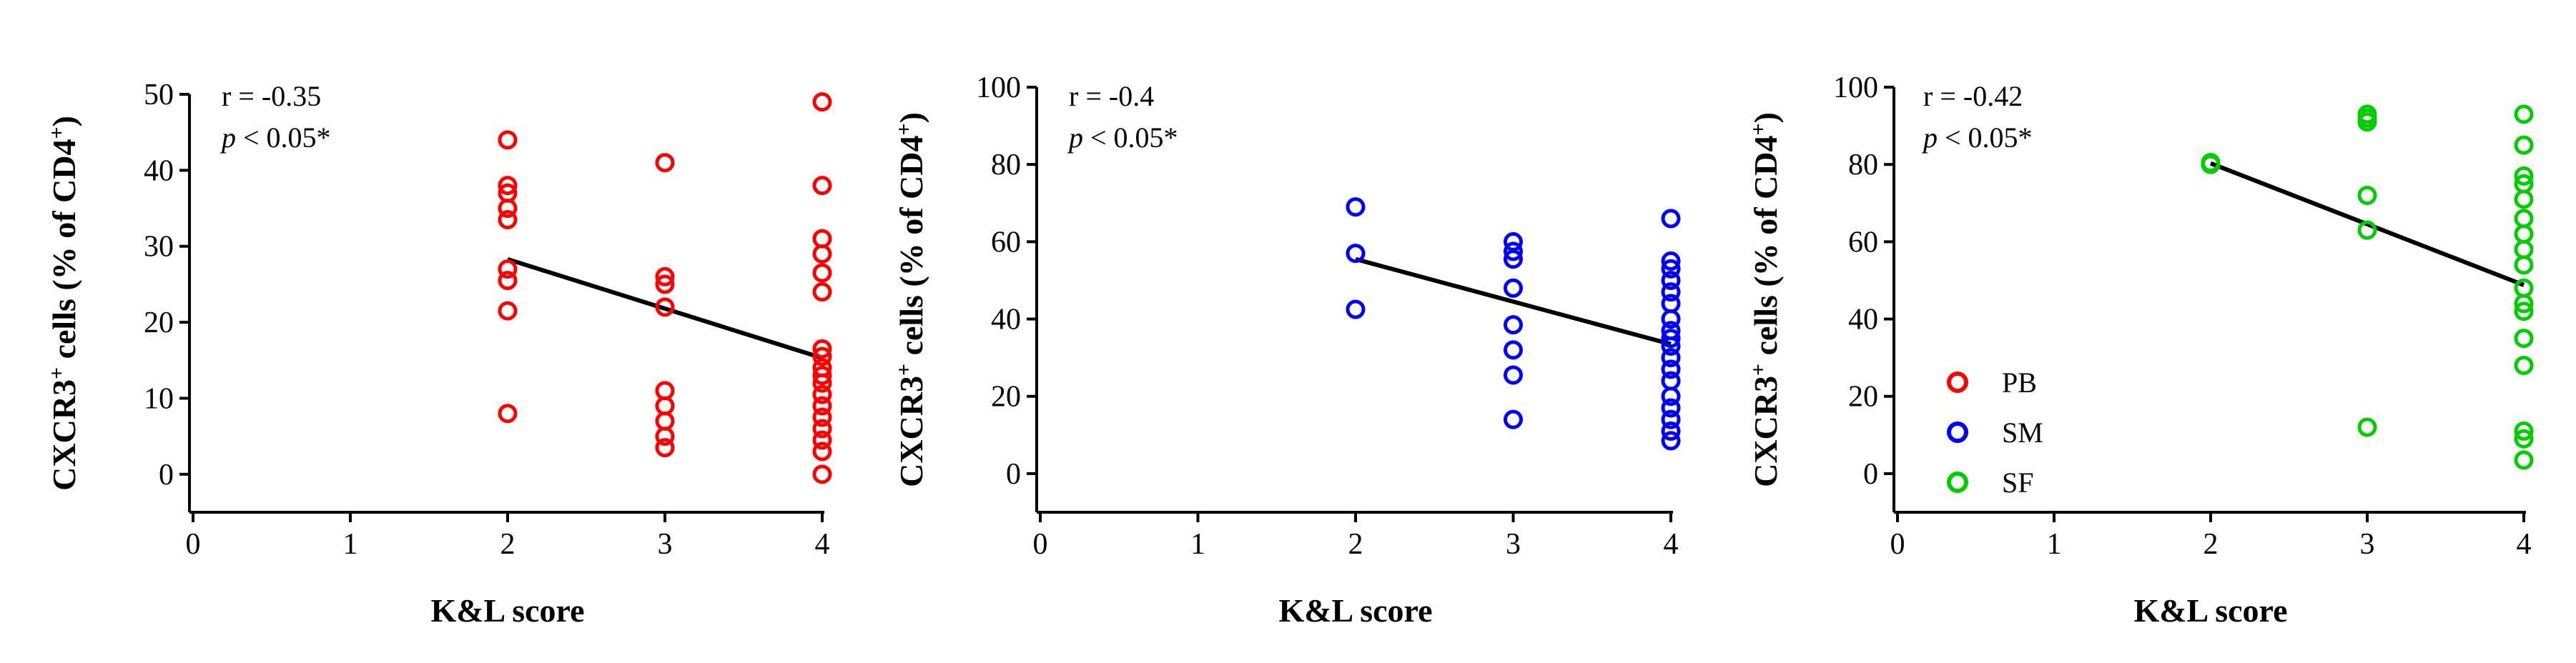 The height and width of the screenshot is (663, 2576). What do you see at coordinates (998, 87) in the screenshot?
I see `y-tick-label: 100` at bounding box center [998, 87].